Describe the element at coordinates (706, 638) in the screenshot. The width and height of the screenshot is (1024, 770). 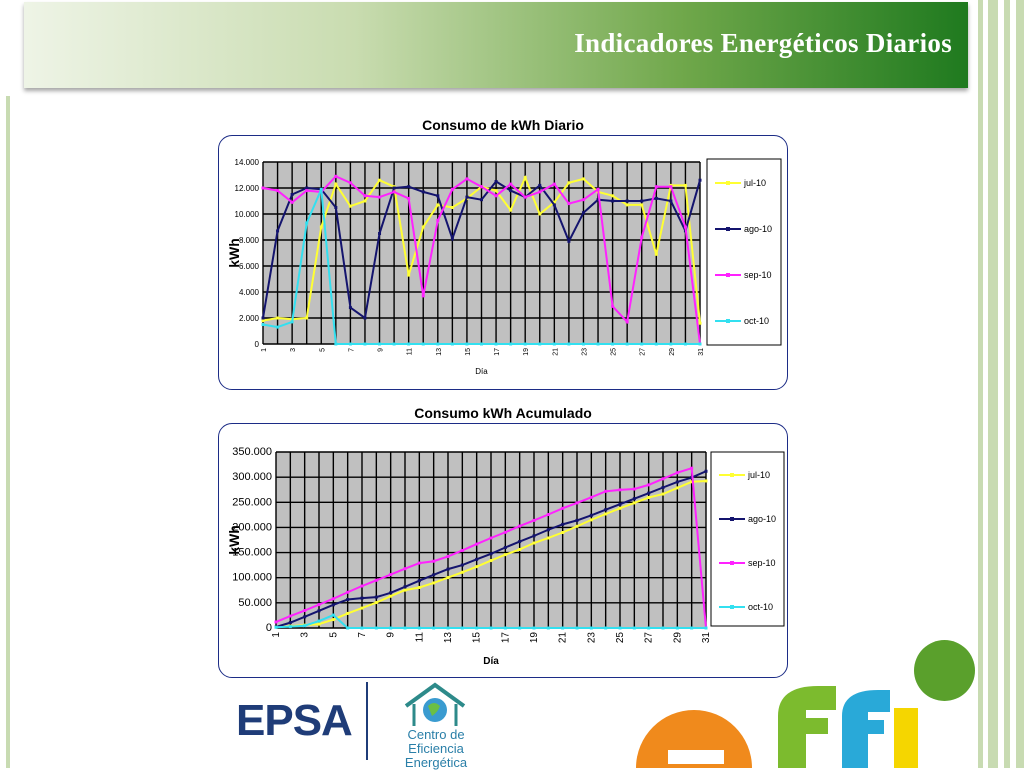
I see `x-tick-label: 31` at that location.